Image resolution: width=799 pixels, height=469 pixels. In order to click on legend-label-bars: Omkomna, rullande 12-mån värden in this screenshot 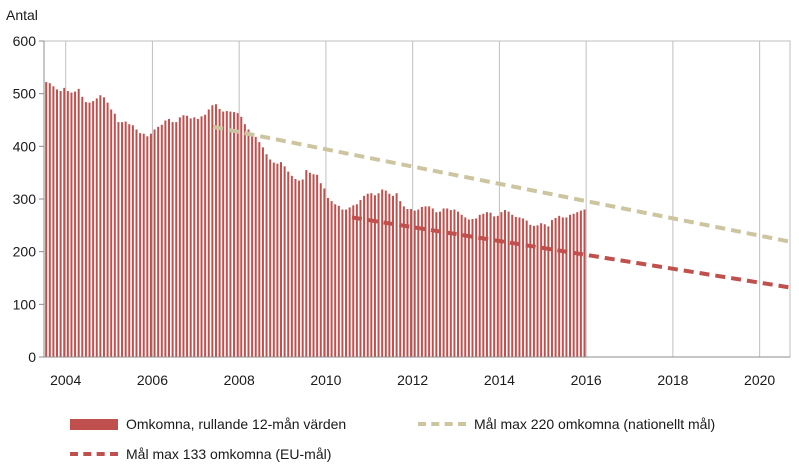, I will do `click(236, 424)`.